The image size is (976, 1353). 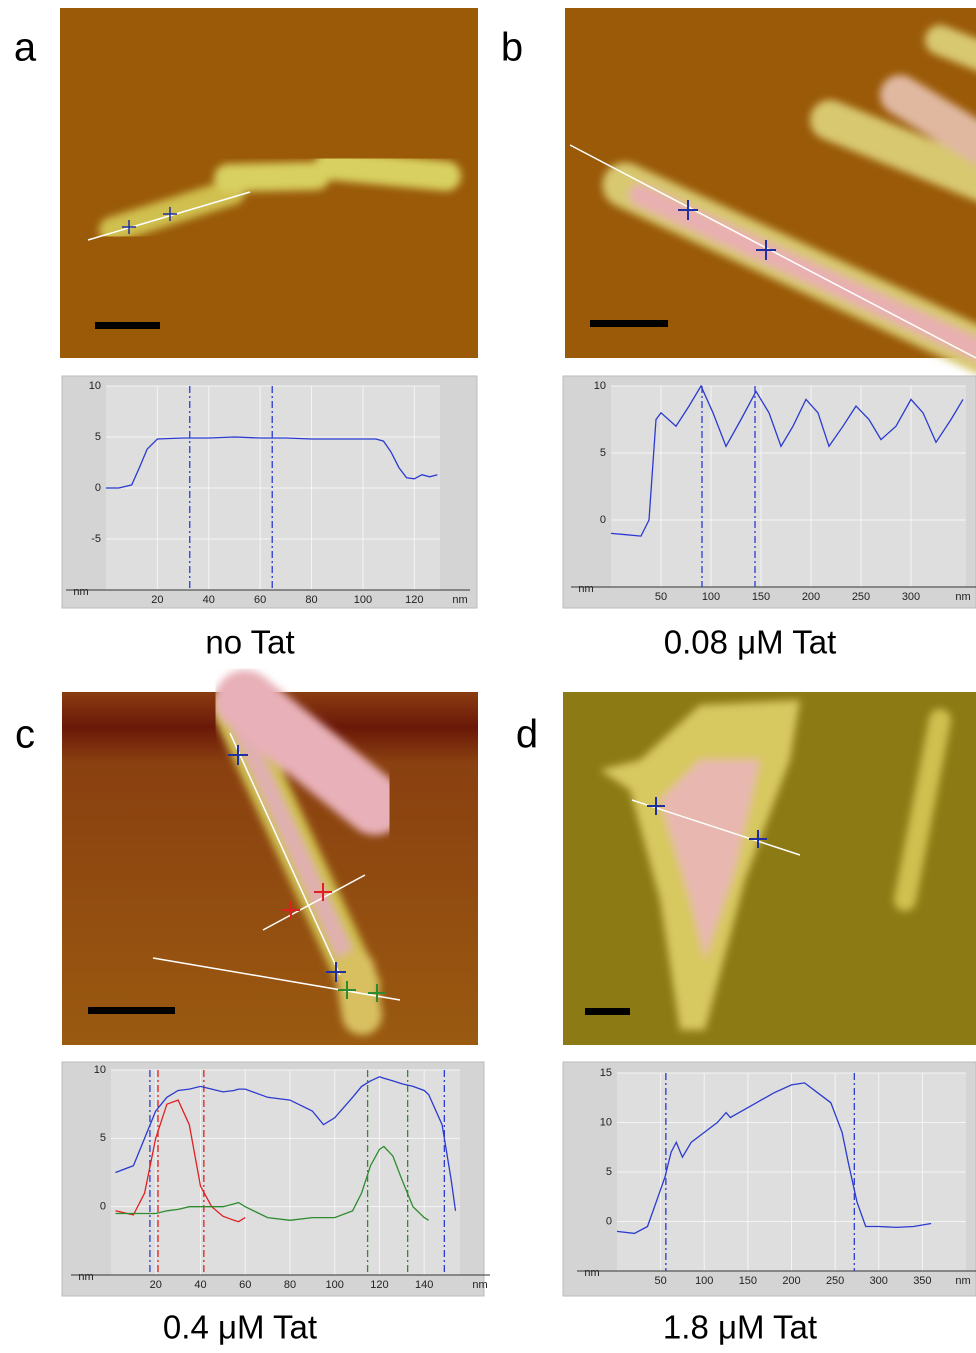 I want to click on panel-letter: c, so click(x=25, y=735).